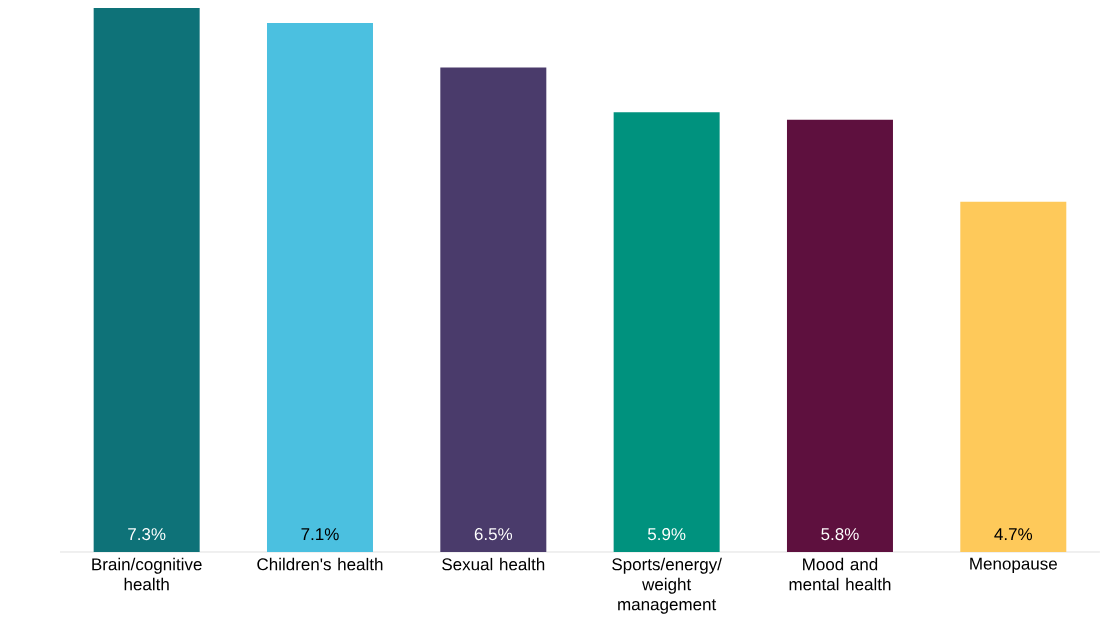  Describe the element at coordinates (493, 564) in the screenshot. I see `x-tick-label: Sexual health` at that location.